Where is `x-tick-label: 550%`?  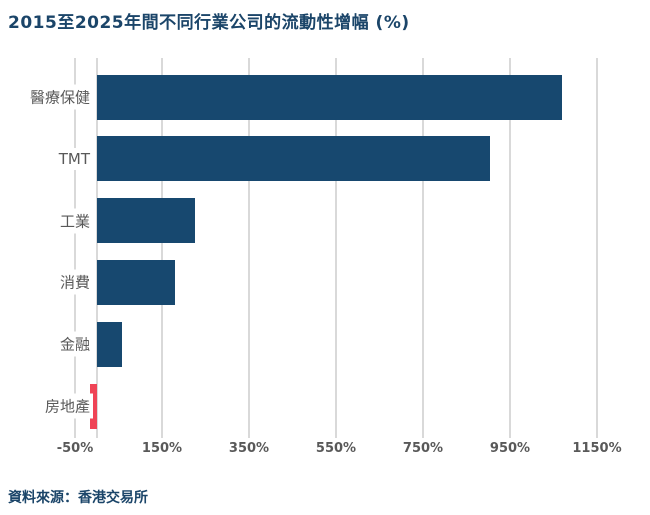 x-tick-label: 550% is located at coordinates (336, 448).